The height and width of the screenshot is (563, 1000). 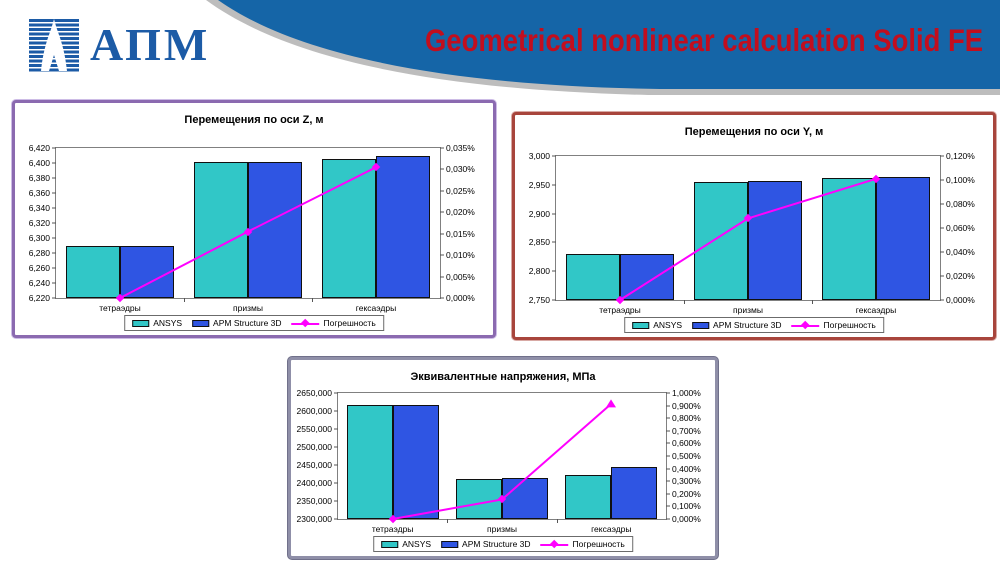 What do you see at coordinates (686, 468) in the screenshot?
I see `right-axis-tick-label: 0,400%` at bounding box center [686, 468].